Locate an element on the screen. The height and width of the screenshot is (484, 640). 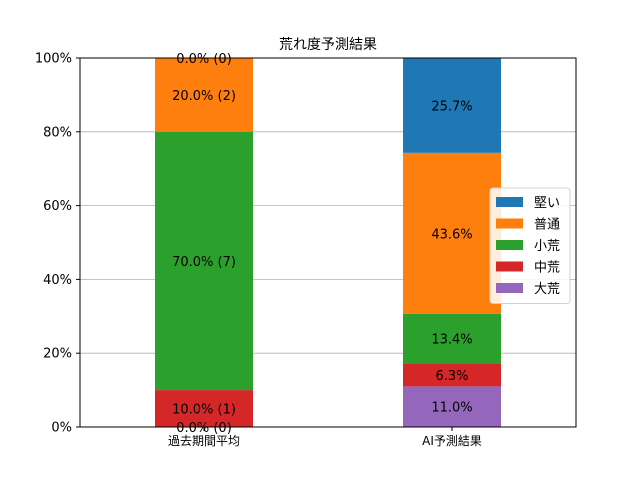
y-tick-label: 80% is located at coordinates (57, 132).